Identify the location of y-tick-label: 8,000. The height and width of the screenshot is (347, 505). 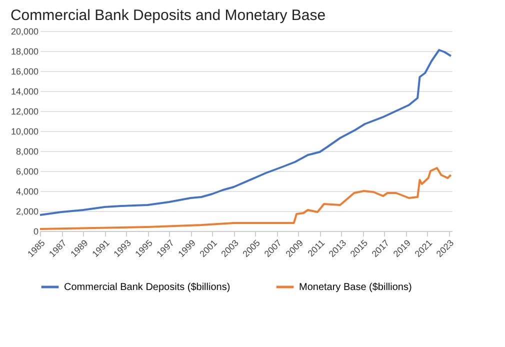
(27, 151).